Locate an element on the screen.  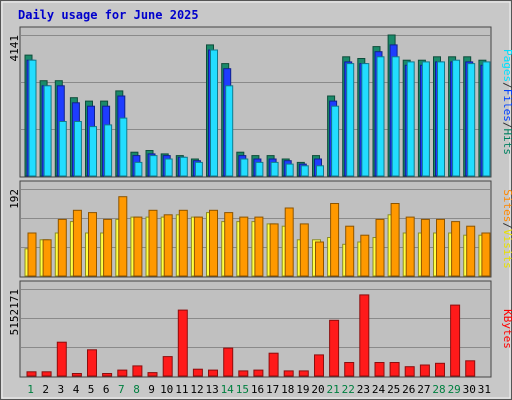
x-label-day-14: 14 is located at coordinates (228, 389).